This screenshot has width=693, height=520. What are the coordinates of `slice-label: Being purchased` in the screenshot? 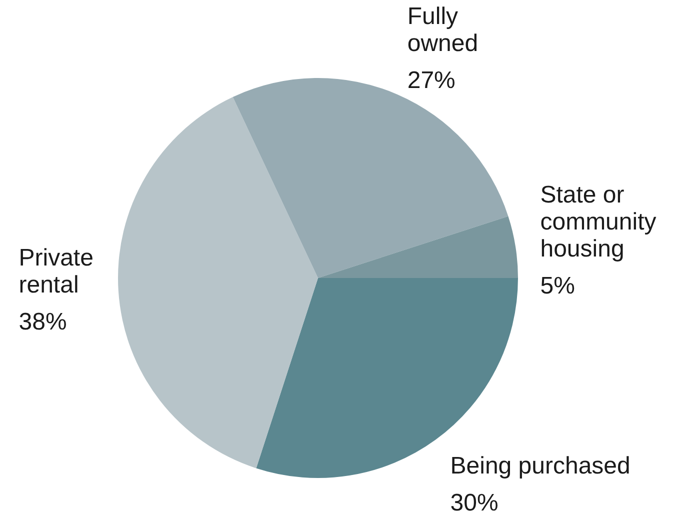 It's located at (540, 466).